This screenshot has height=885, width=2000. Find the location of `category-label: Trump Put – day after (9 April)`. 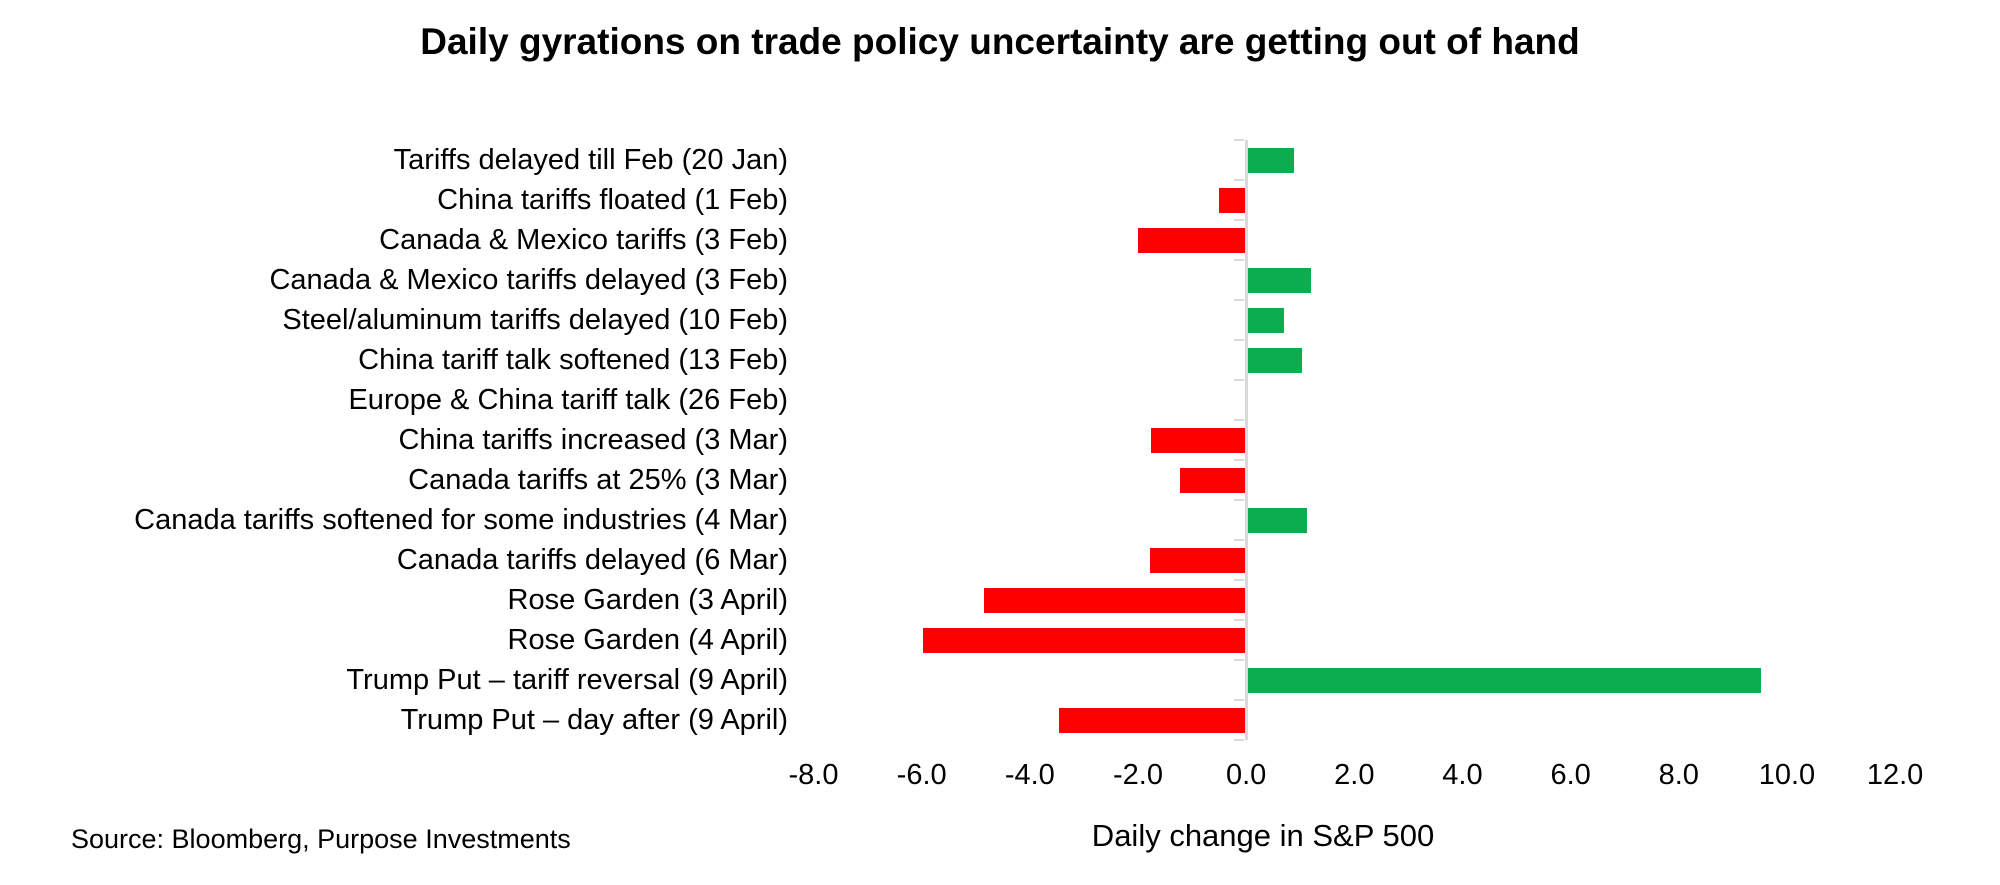

category-label: Trump Put – day after (9 April) is located at coordinates (594, 720).